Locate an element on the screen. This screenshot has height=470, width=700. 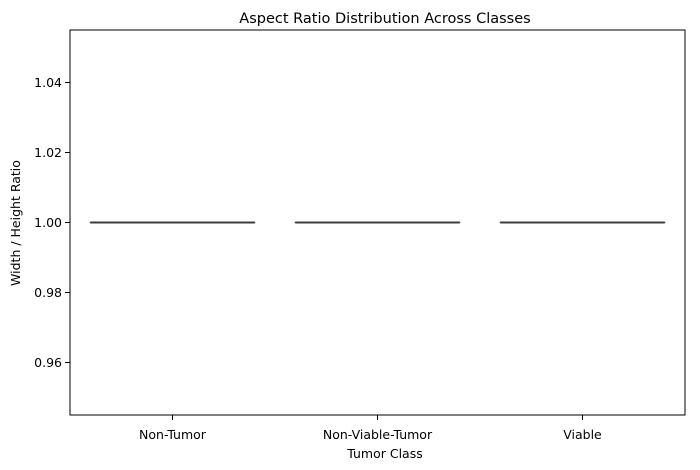
y-axis-ticks: 0.96 0.98 1.00 1.02 1.04 is located at coordinates (52, 222).